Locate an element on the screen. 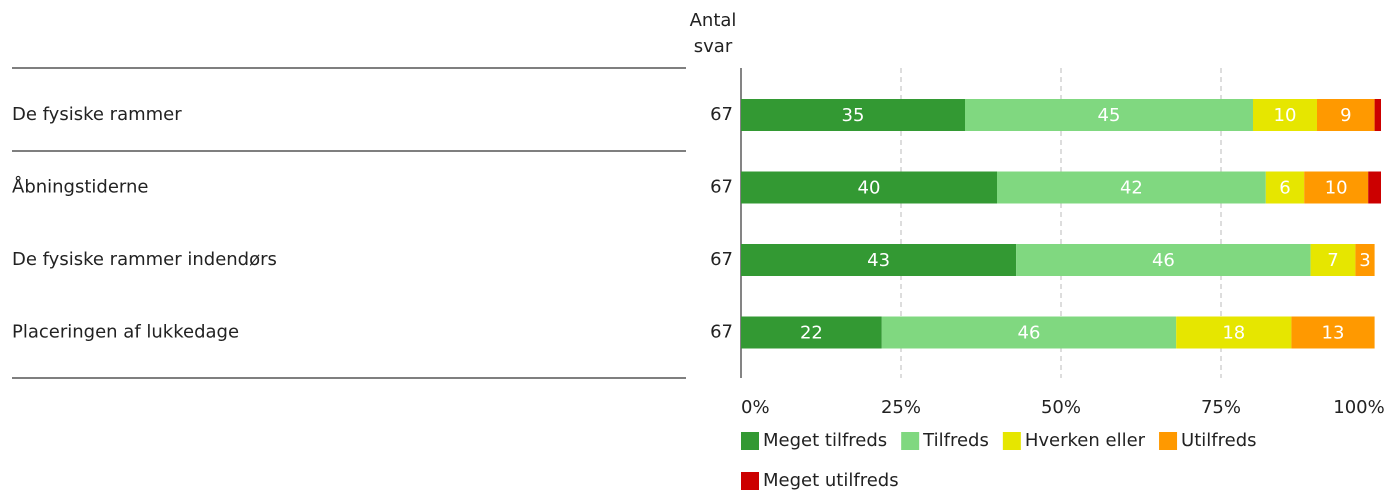  value-label: 45 is located at coordinates (1109, 115).